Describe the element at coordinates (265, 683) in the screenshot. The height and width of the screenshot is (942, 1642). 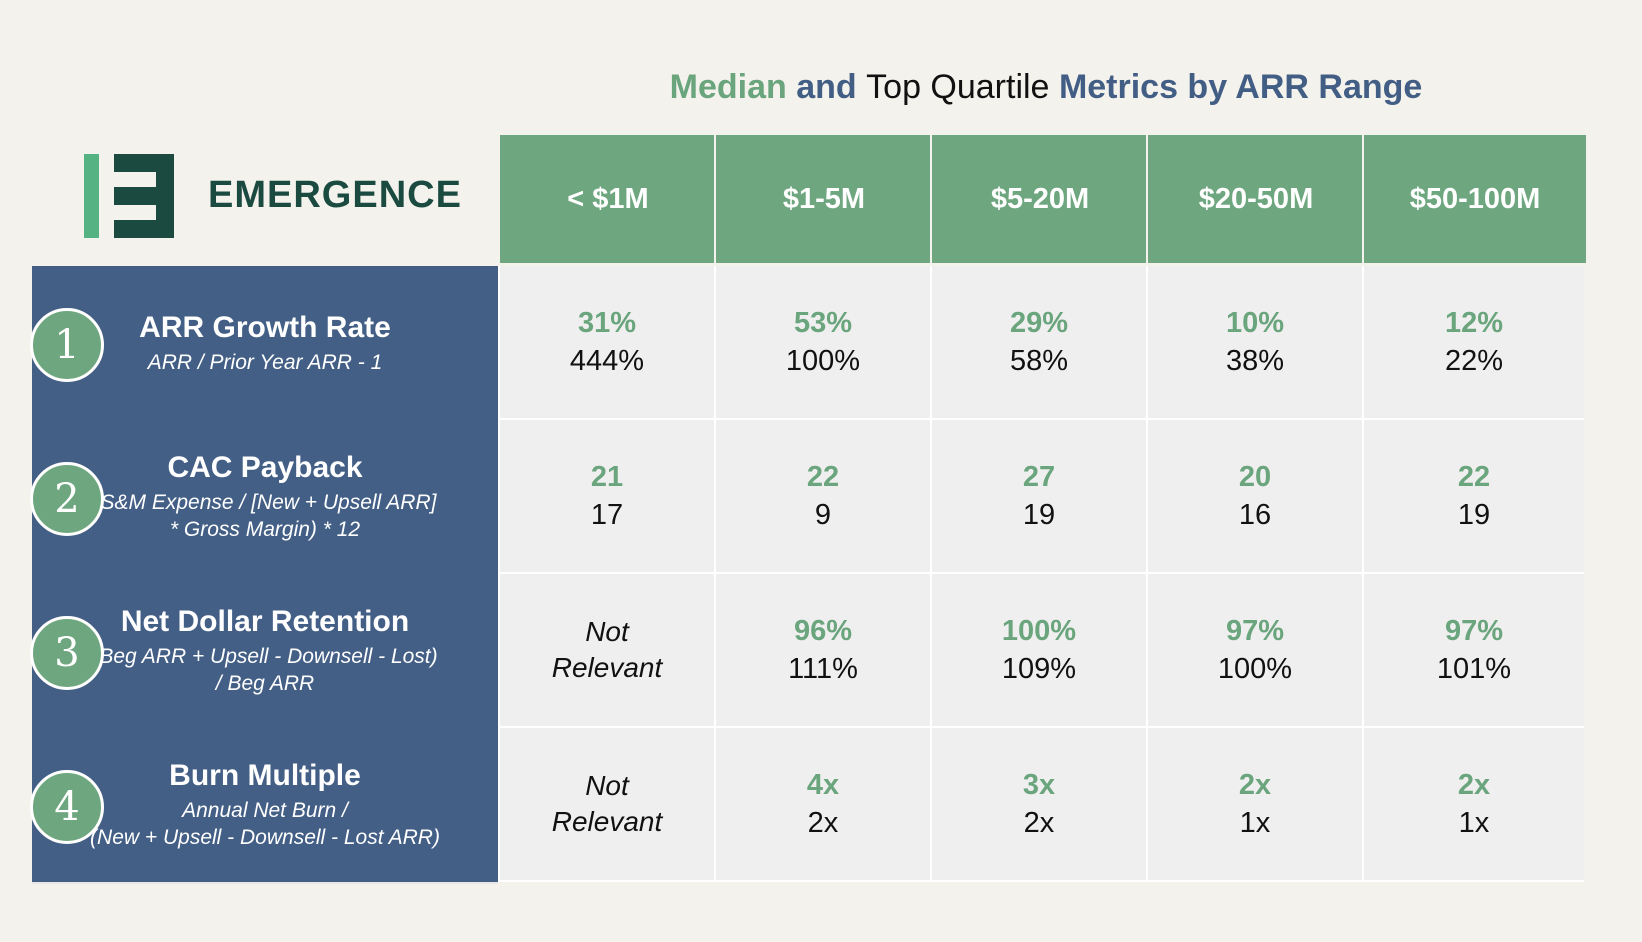
I see `row-formula-line2: / Beg ARR` at that location.